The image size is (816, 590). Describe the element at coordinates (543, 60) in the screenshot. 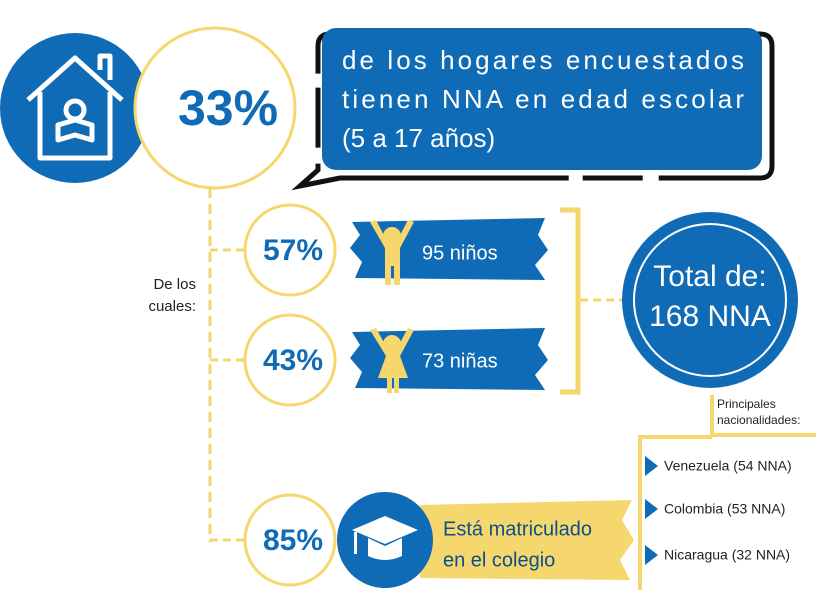

I see `bubble-text: de los hogares encuestados` at that location.